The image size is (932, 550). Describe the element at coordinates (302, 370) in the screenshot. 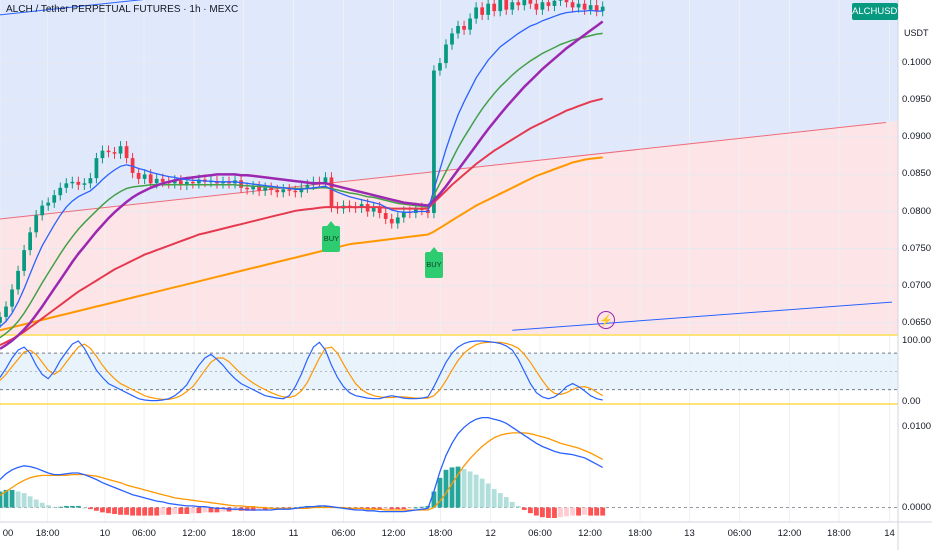

I see `stoch-d-line` at that location.